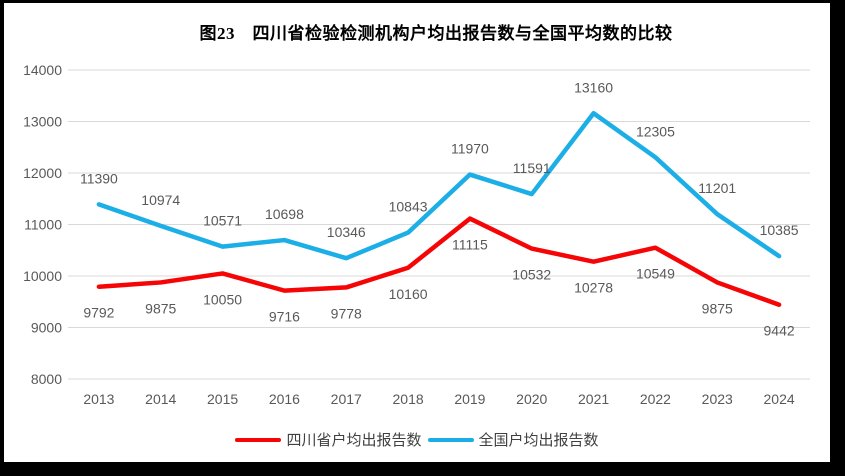 The height and width of the screenshot is (476, 845). I want to click on x-tick-label: 2022, so click(655, 399).